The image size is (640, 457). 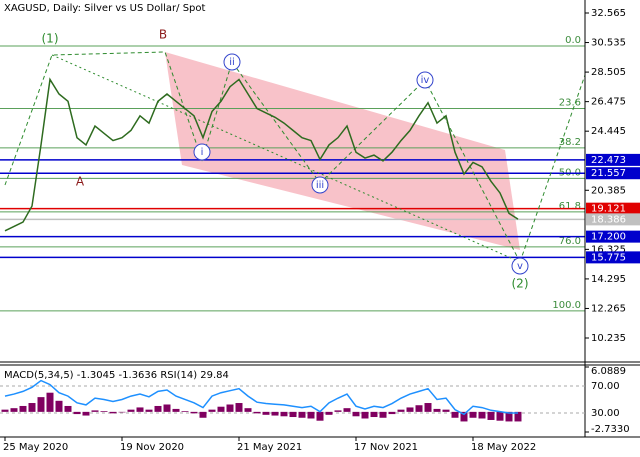 I want to click on y-tick-label: 14.295, so click(x=608, y=279).